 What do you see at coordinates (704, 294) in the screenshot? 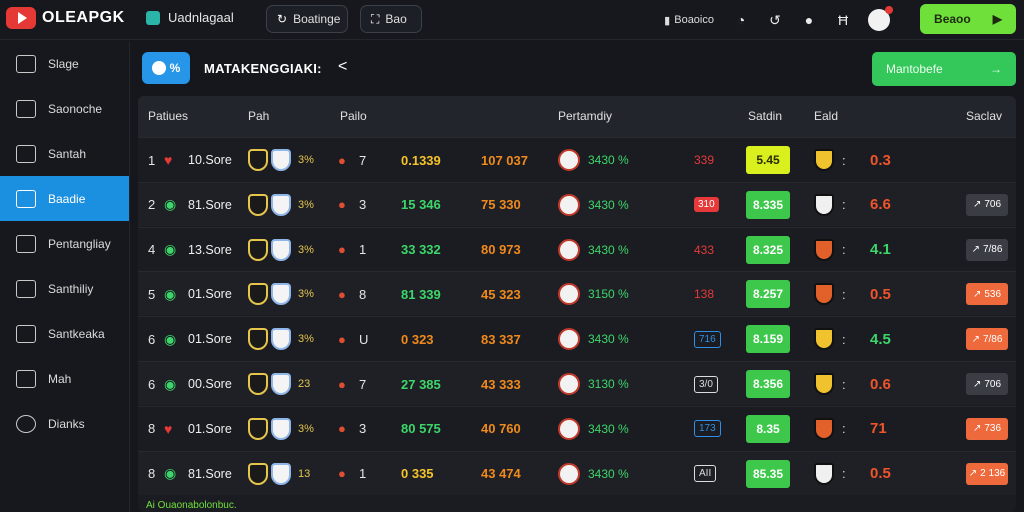
I see `market-mark: 138` at bounding box center [704, 294].